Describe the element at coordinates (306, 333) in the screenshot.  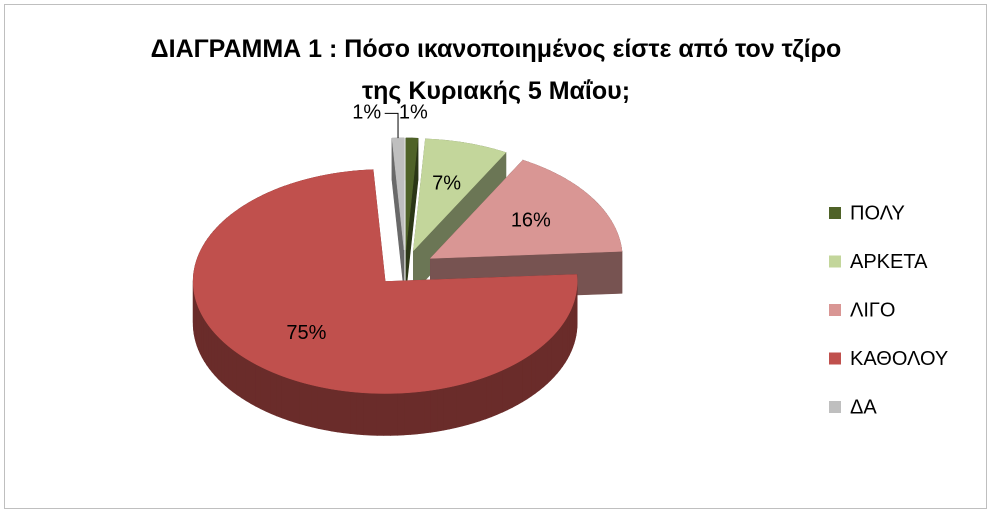
I see `data-label: 75%` at that location.